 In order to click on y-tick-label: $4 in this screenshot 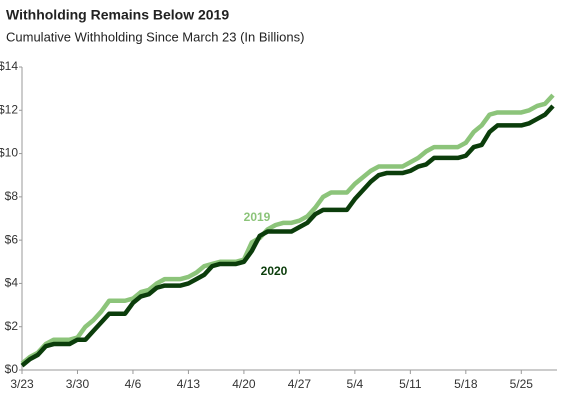, I will do `click(12, 283)`.